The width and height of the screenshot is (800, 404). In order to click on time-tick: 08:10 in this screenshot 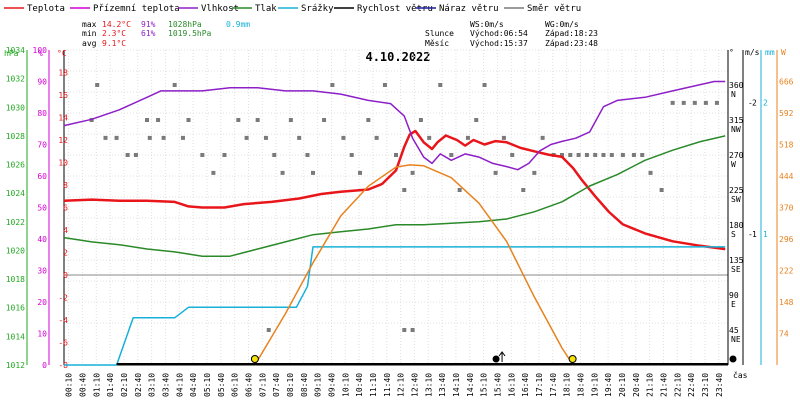, I will do `click(290, 385)`.